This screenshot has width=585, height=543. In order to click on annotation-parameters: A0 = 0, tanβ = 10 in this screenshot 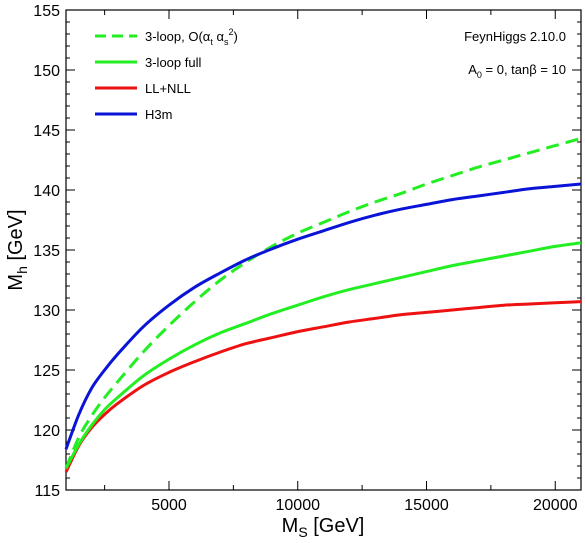, I will do `click(517, 71)`.